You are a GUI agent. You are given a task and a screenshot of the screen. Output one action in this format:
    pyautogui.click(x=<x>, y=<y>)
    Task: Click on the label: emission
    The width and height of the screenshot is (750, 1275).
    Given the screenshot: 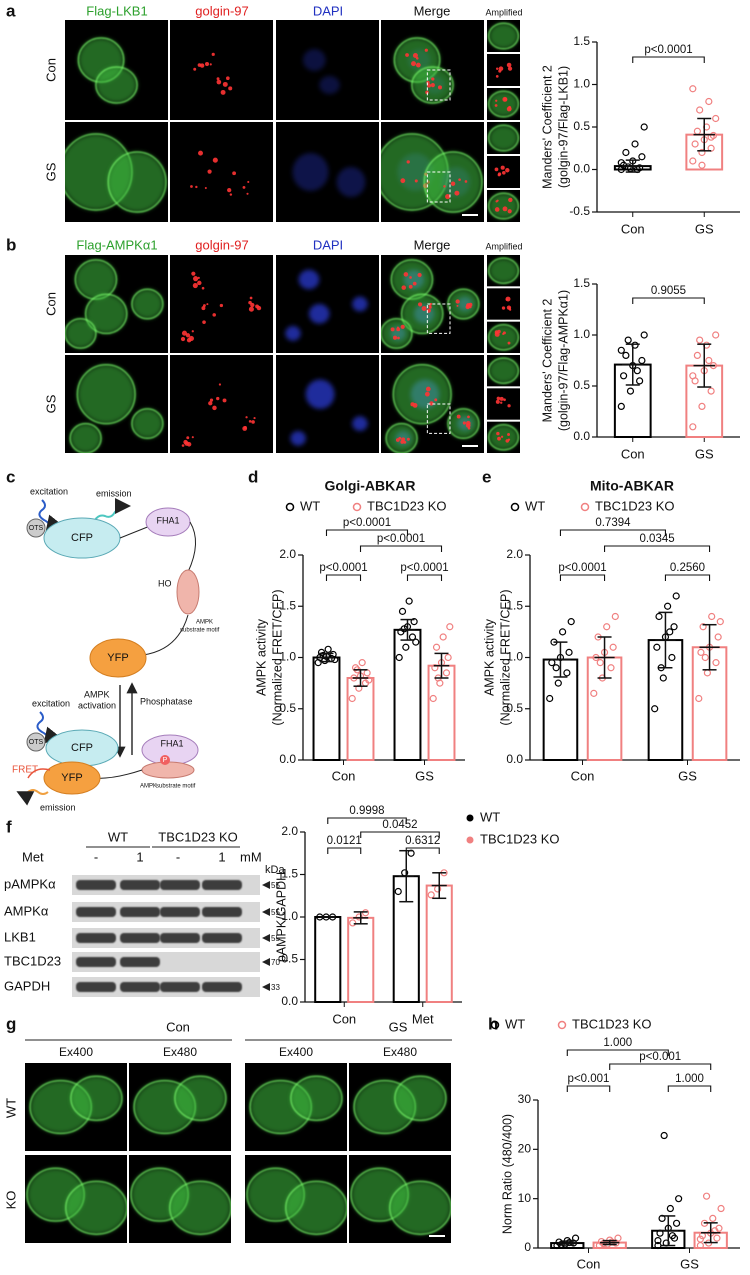 What is the action you would take?
    pyautogui.click(x=114, y=493)
    